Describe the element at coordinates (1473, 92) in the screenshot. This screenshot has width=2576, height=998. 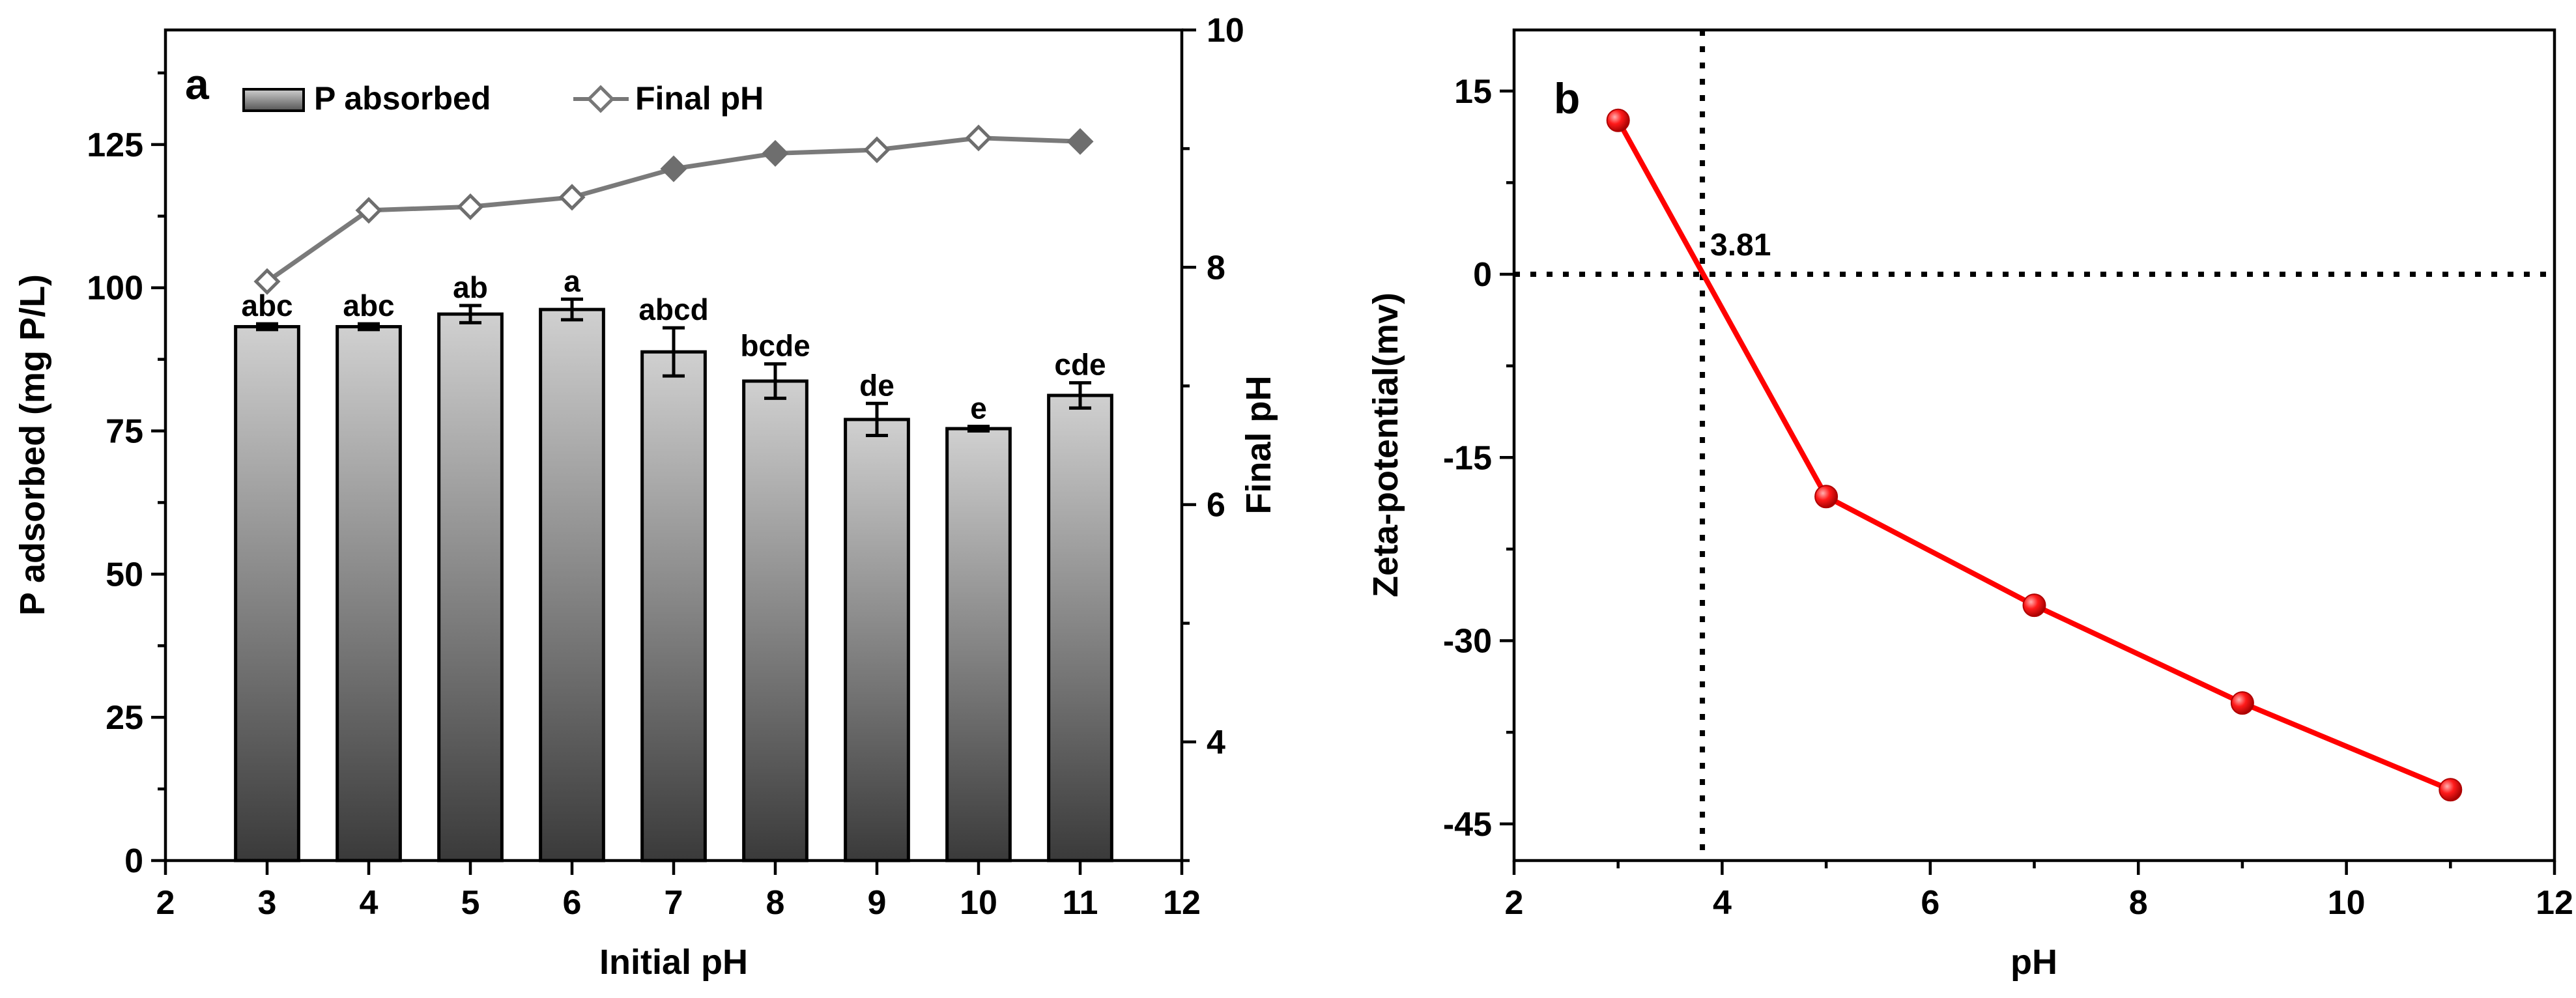
I see `b-y-tick-label-15: 15` at that location.